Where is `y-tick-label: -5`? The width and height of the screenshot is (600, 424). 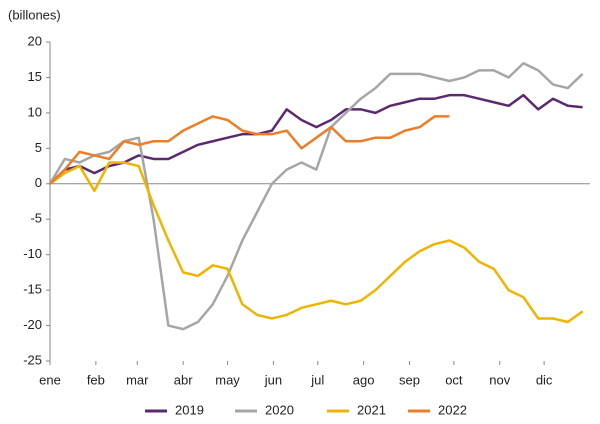 y-tick-label: -5 is located at coordinates (36, 218).